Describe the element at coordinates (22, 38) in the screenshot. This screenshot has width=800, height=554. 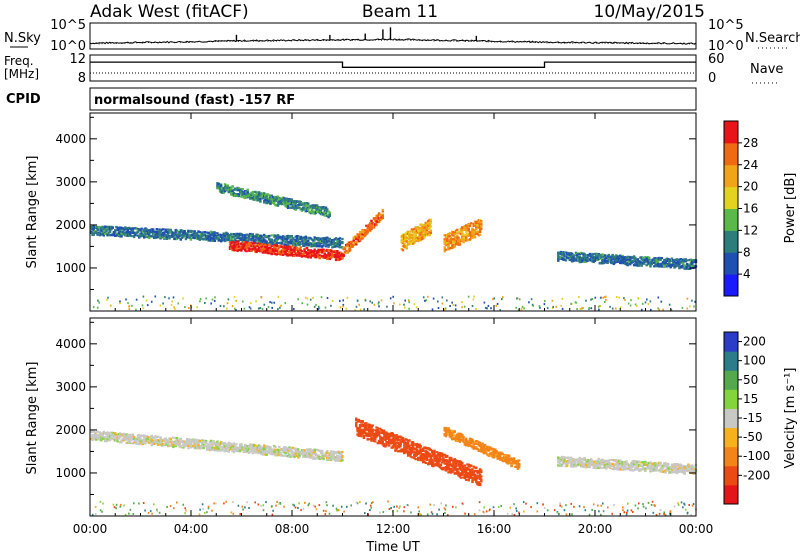
I see `noise-left-label: N.Sky` at that location.